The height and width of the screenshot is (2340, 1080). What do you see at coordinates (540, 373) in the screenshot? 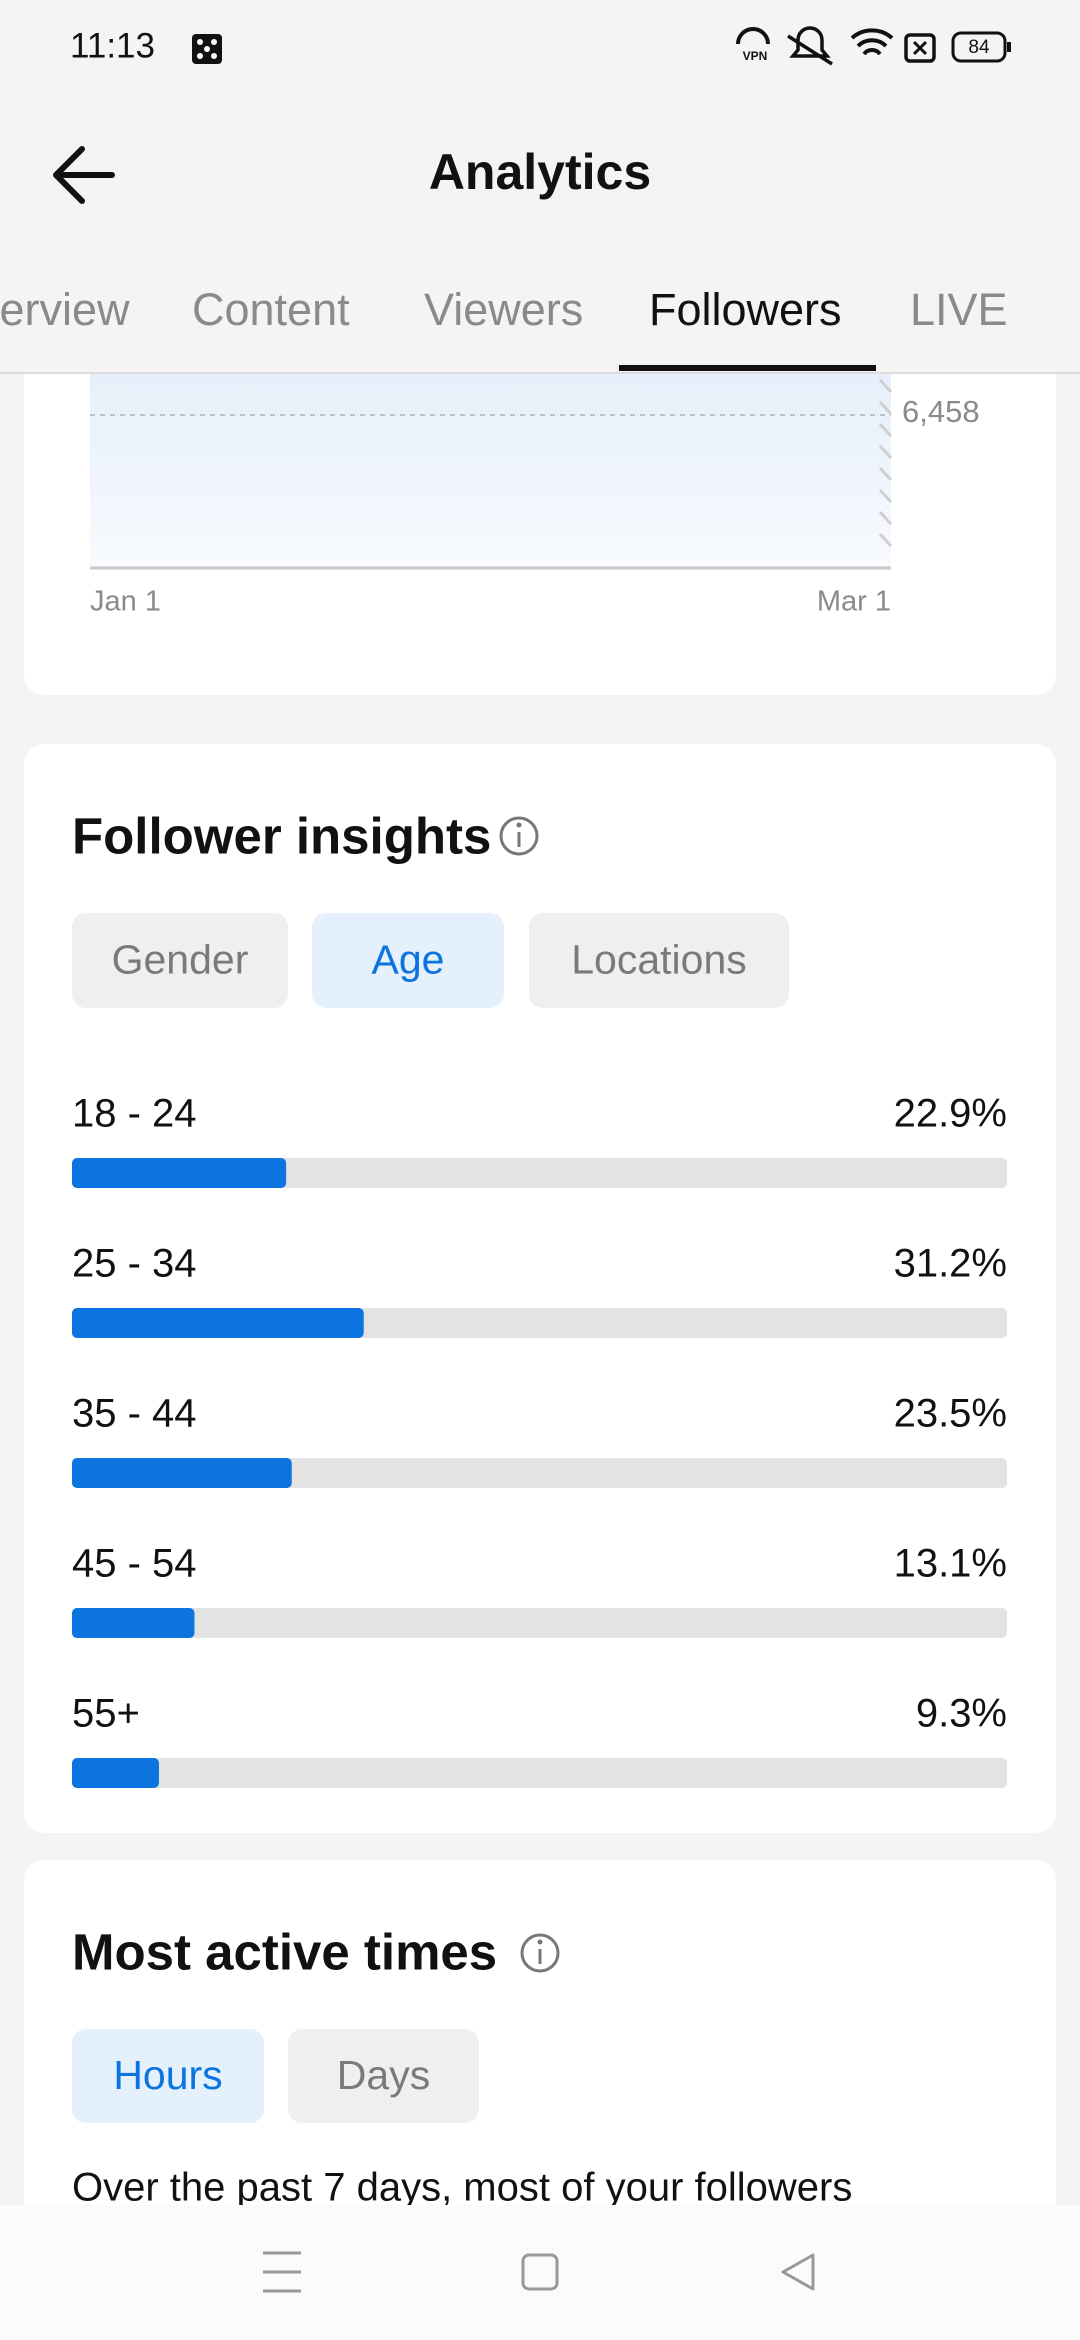
I see `tab-divider` at bounding box center [540, 373].